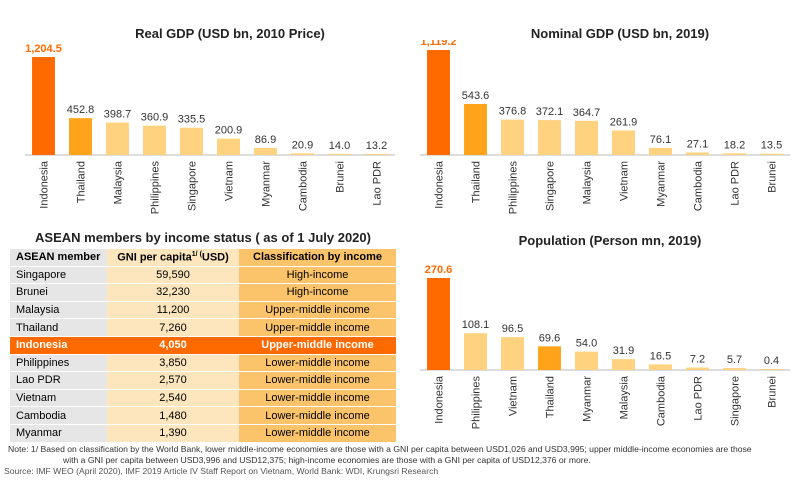 The height and width of the screenshot is (483, 800). Describe the element at coordinates (660, 356) in the screenshot. I see `value-label: 16.5` at that location.